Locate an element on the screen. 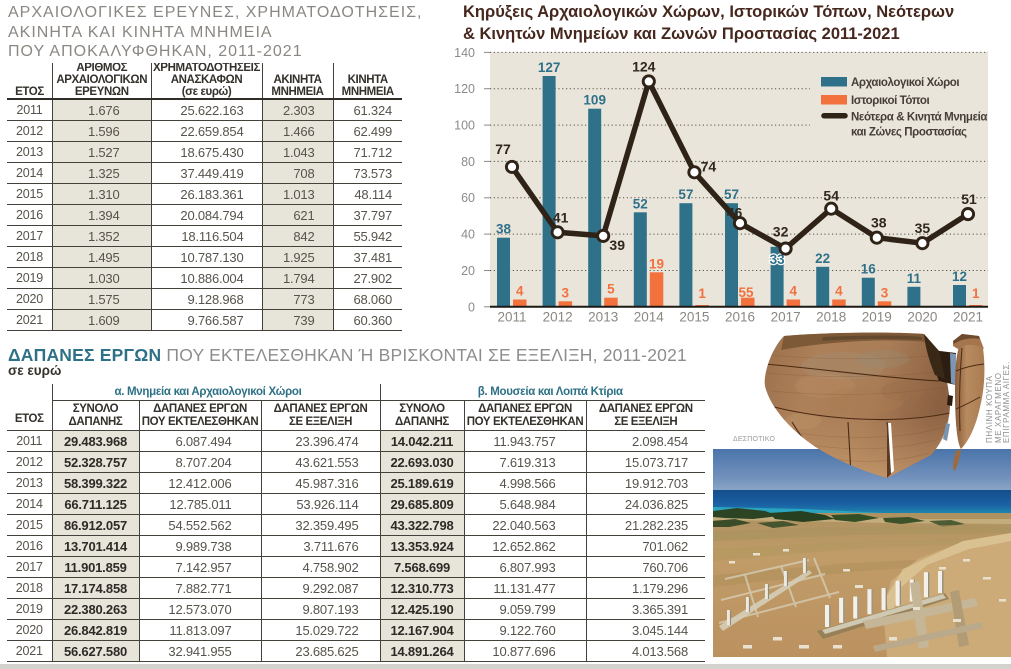 This screenshot has height=669, width=1011. svg-text: 2018 is located at coordinates (831, 316).